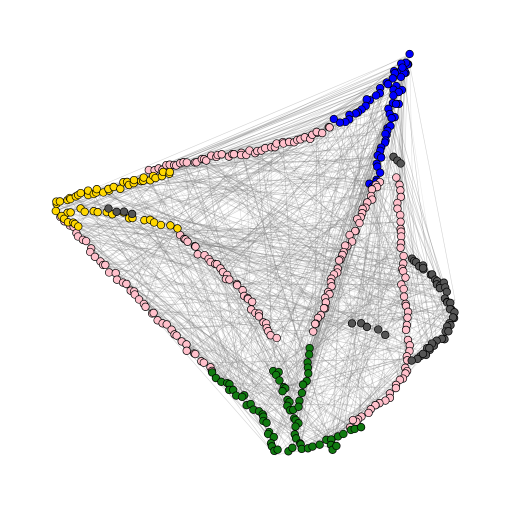 The image size is (510, 510). What do you see at coordinates (418, 174) in the screenshot?
I see `edge` at bounding box center [418, 174].